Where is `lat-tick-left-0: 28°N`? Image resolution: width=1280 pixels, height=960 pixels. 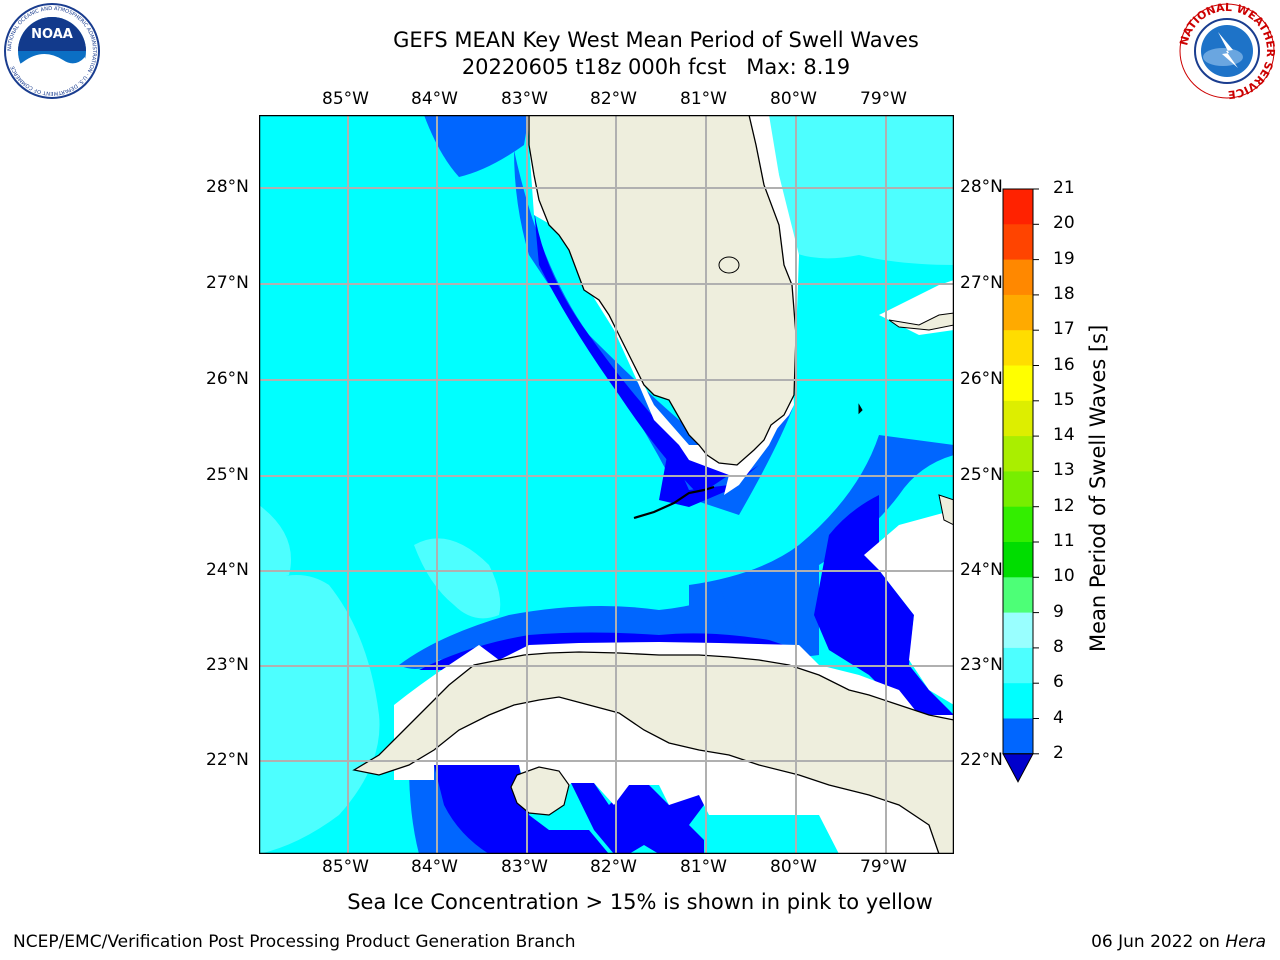 lat-tick-left-0: 28°N is located at coordinates (227, 187).